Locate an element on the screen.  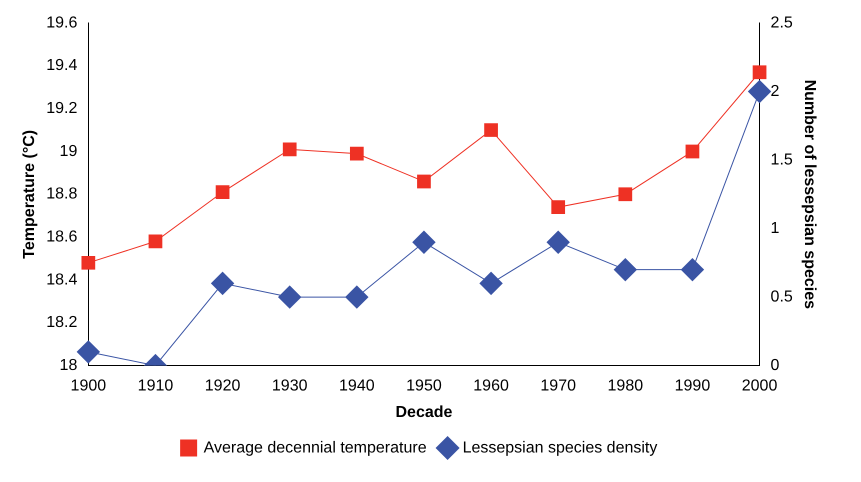
y-tick-label: 18.2 is located at coordinates (62, 323).